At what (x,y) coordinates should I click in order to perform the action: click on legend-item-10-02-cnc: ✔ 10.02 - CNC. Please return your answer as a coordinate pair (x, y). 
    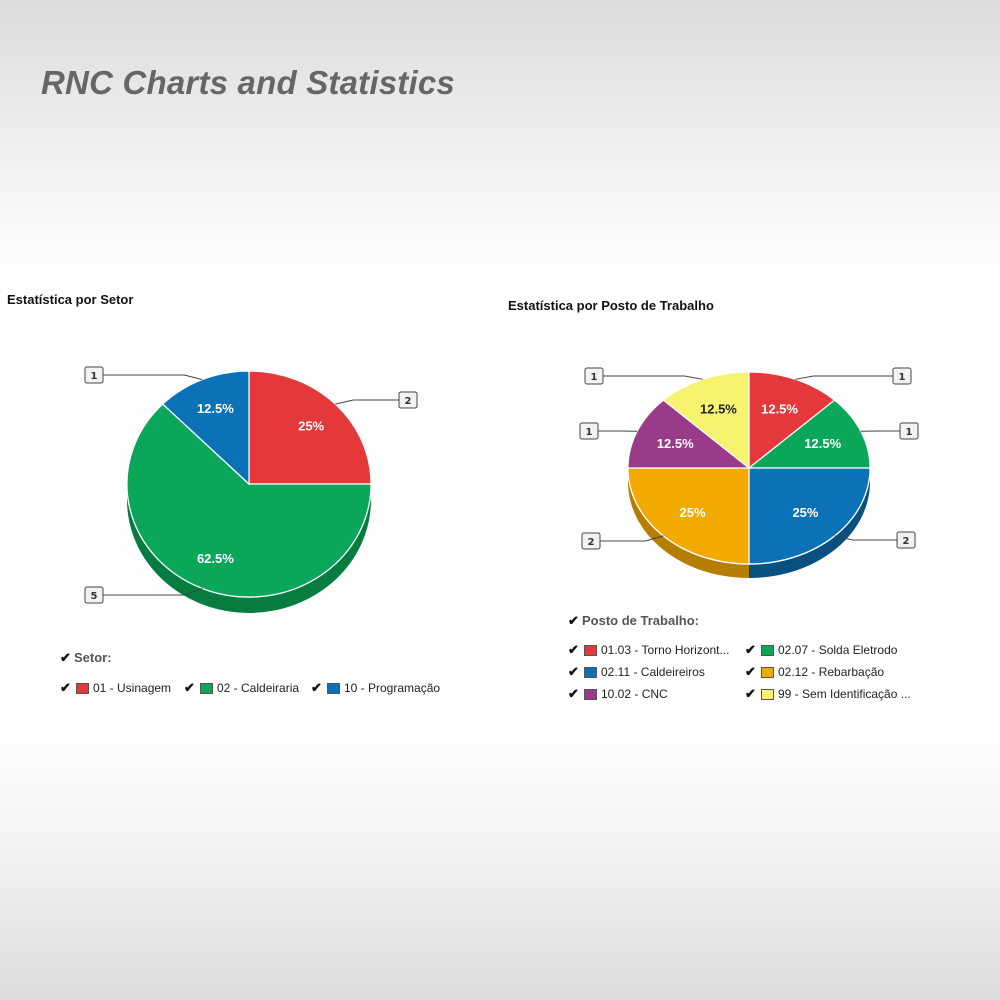
    Looking at the image, I should click on (618, 694).